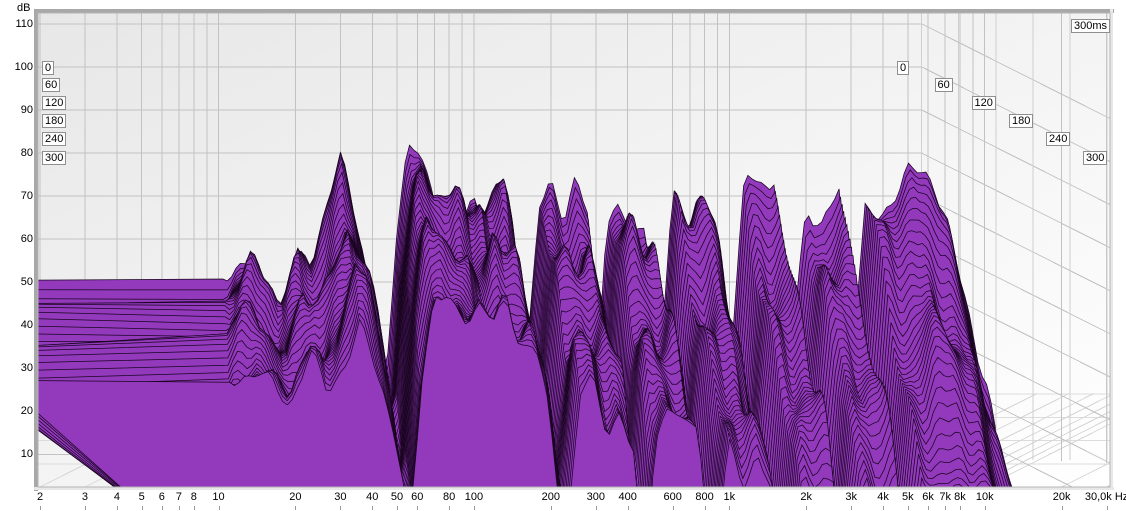 This screenshot has height=511, width=1126. Describe the element at coordinates (26, 196) in the screenshot. I see `y-axis-tick-label: 70` at that location.